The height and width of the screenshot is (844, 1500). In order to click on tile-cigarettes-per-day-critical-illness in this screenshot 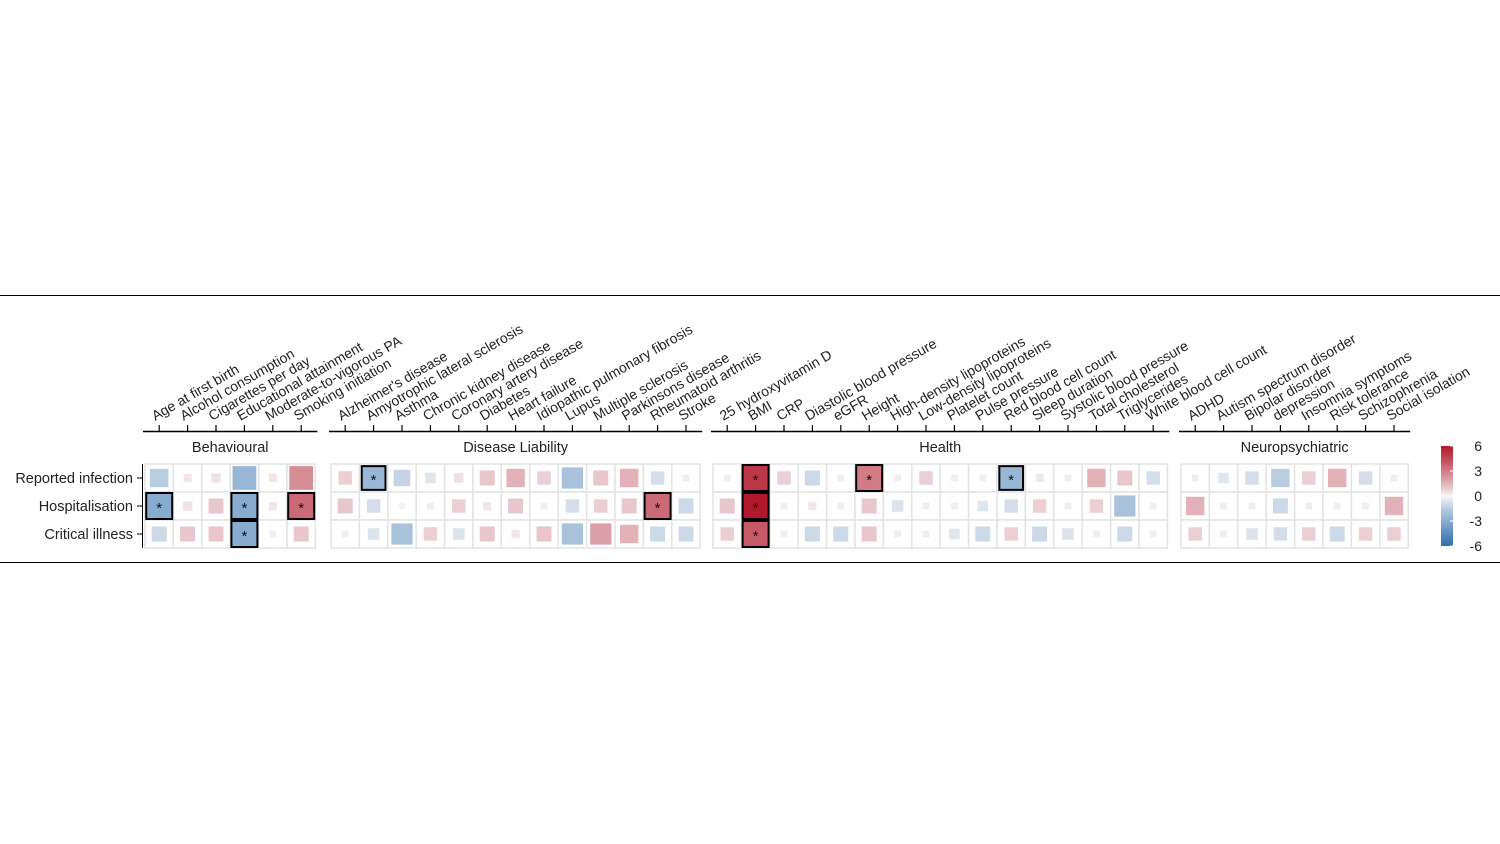, I will do `click(216, 534)`.